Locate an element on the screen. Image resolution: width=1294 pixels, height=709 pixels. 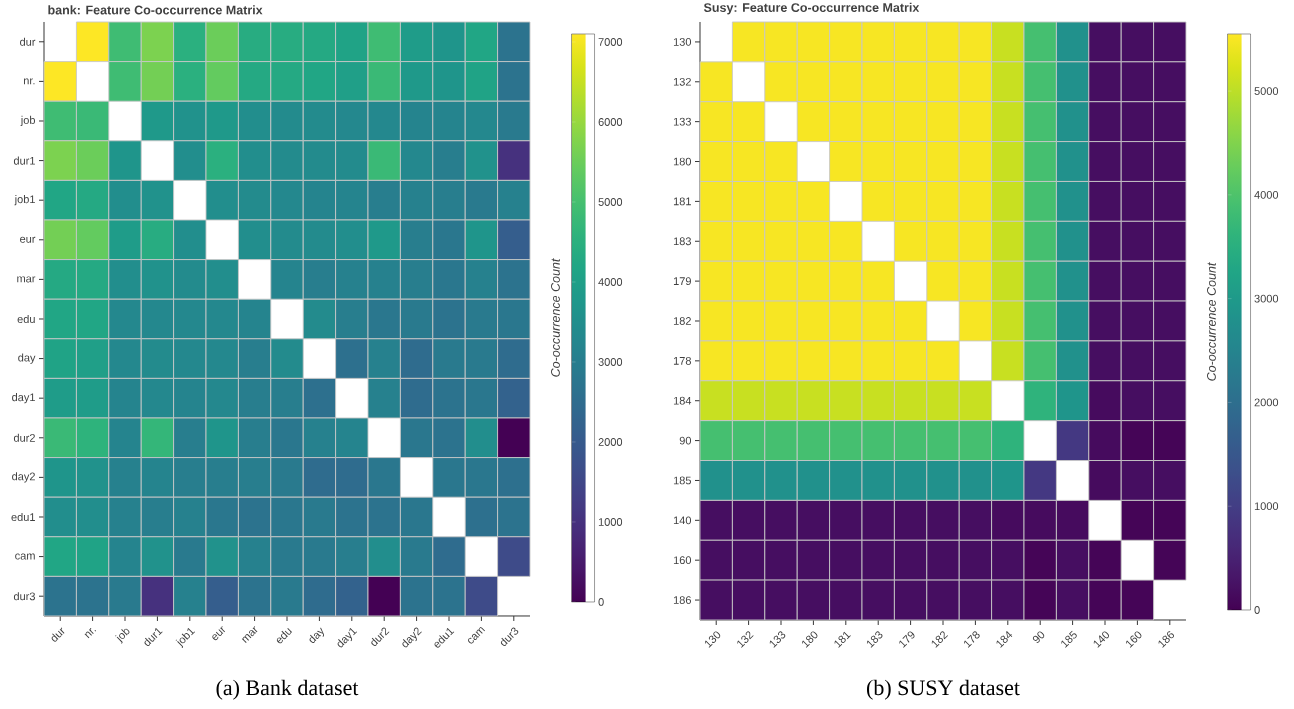
x-tick-label: nr. is located at coordinates (90, 633).